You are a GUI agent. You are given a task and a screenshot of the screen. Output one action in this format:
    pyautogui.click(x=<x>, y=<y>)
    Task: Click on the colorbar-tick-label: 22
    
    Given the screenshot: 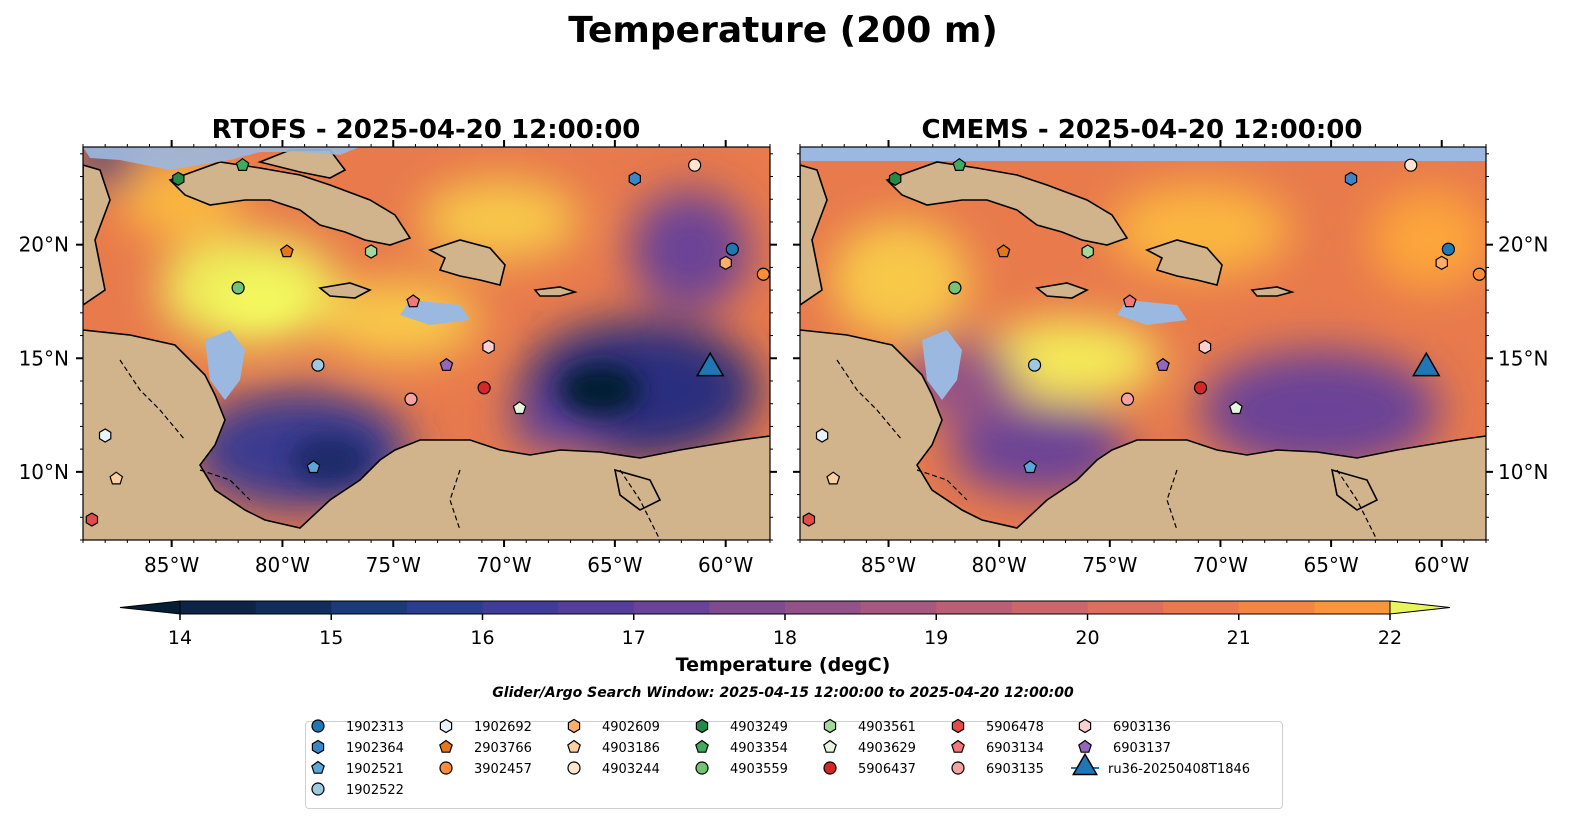 What is the action you would take?
    pyautogui.click(x=1390, y=638)
    